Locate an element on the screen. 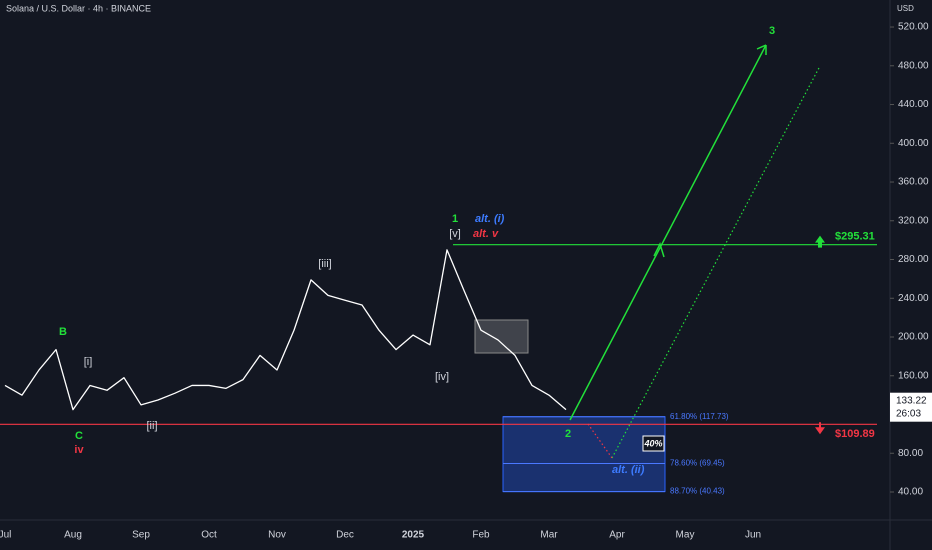  fib-label: 88.70% (40.43) is located at coordinates (697, 491).